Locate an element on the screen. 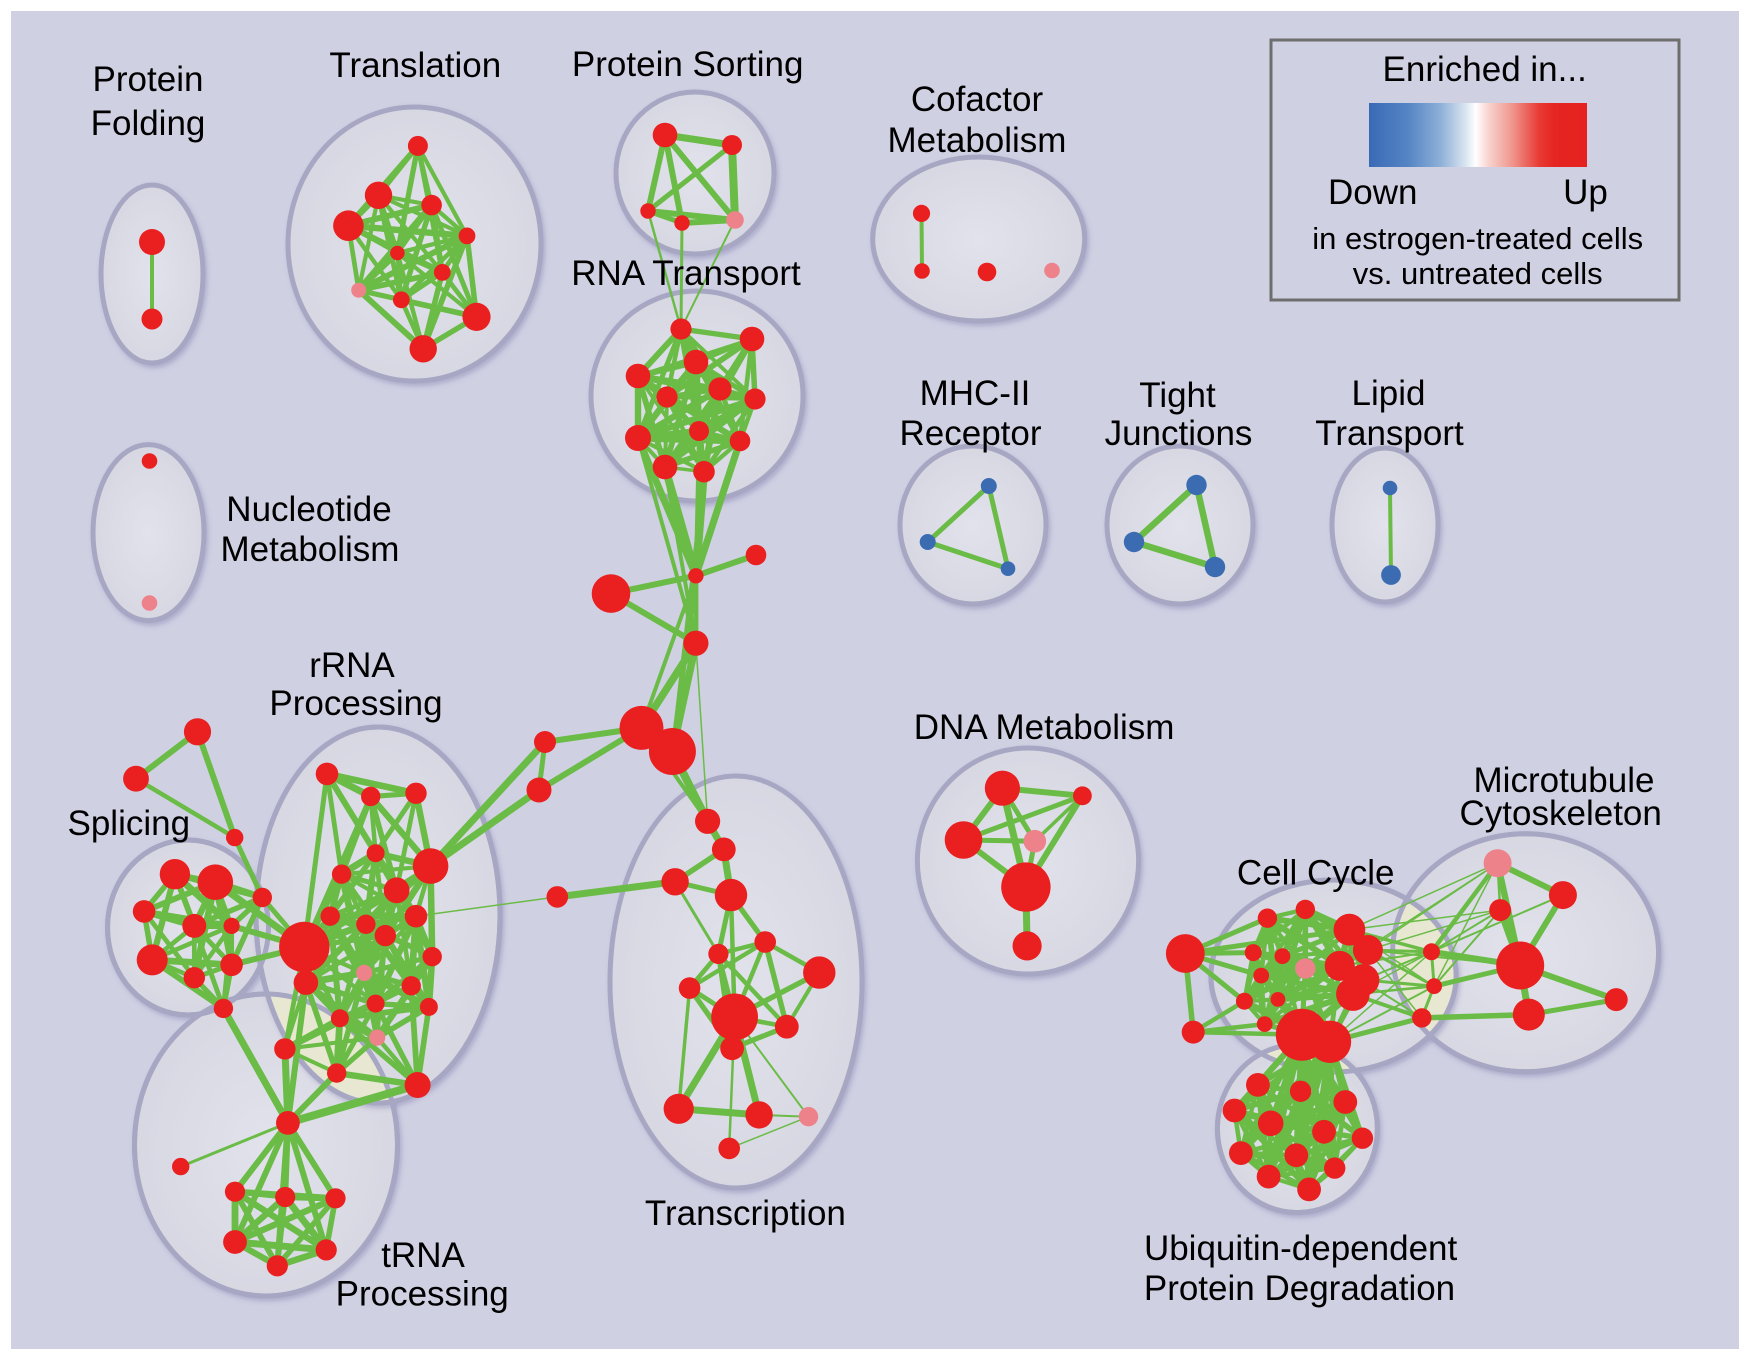  svg-text: Cell Cycle is located at coordinates (1316, 873).